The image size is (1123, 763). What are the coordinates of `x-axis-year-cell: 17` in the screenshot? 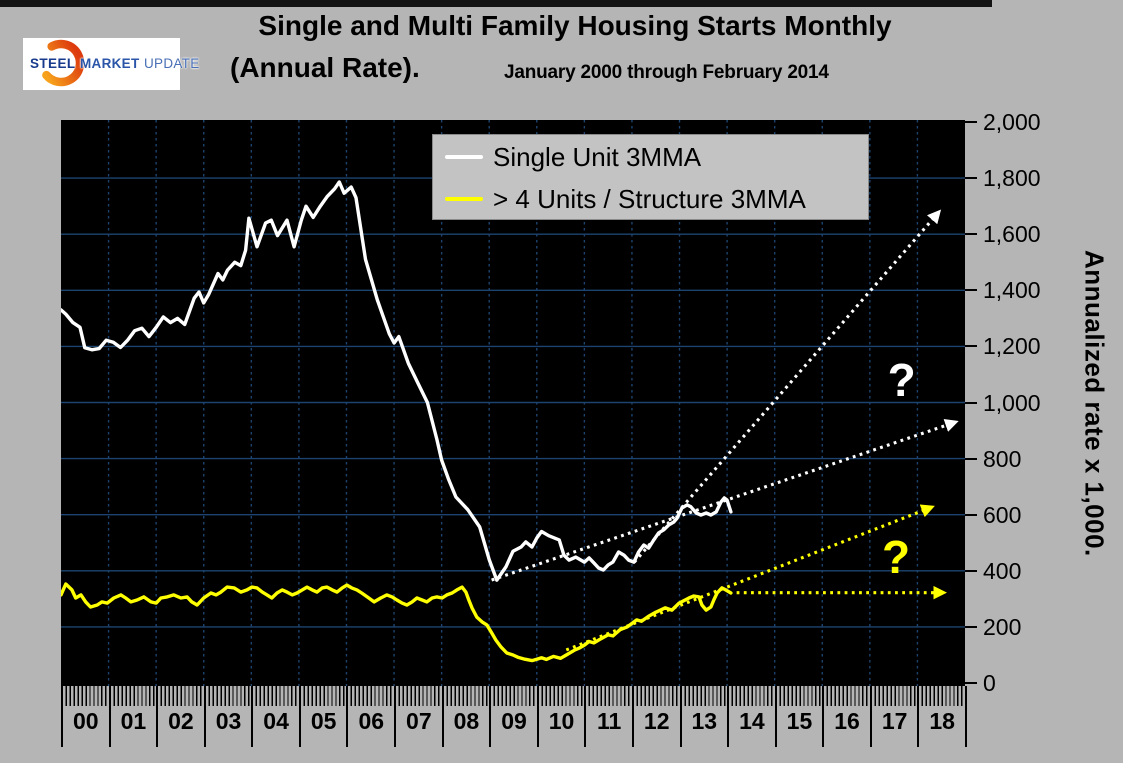 It's located at (893, 716).